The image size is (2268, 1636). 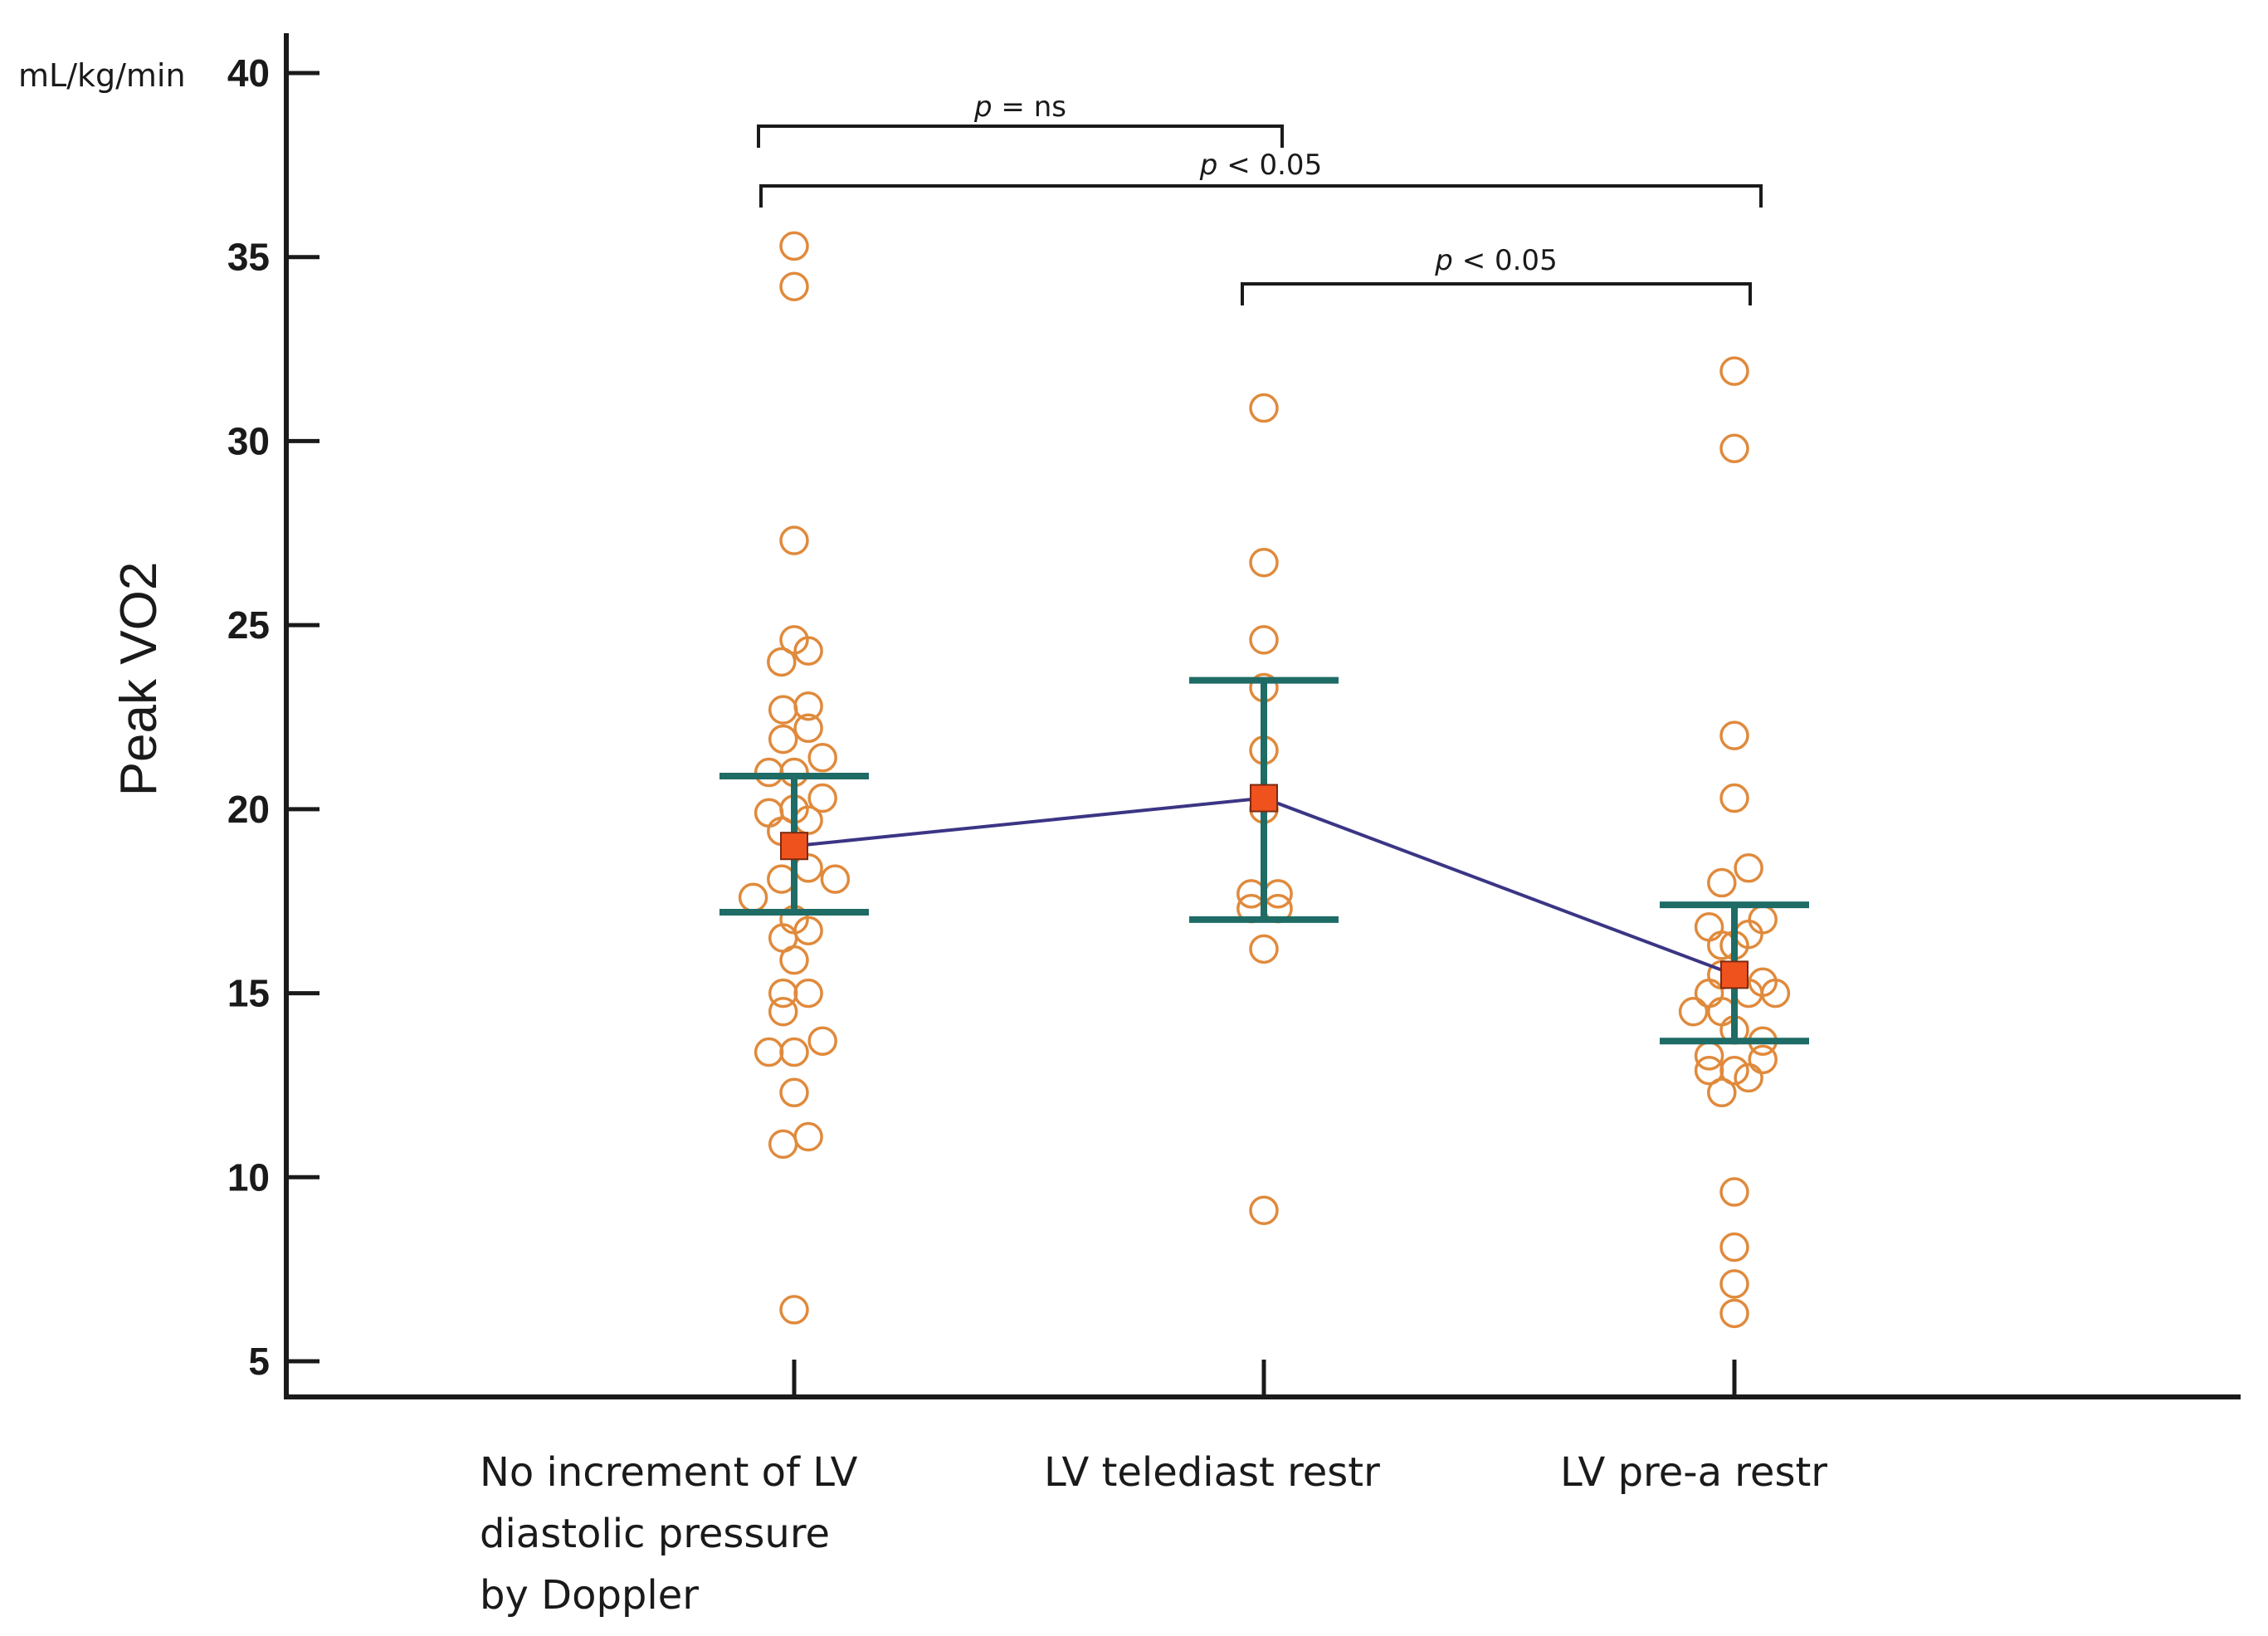 What do you see at coordinates (248, 993) in the screenshot?
I see `y-tick-label: 15` at bounding box center [248, 993].